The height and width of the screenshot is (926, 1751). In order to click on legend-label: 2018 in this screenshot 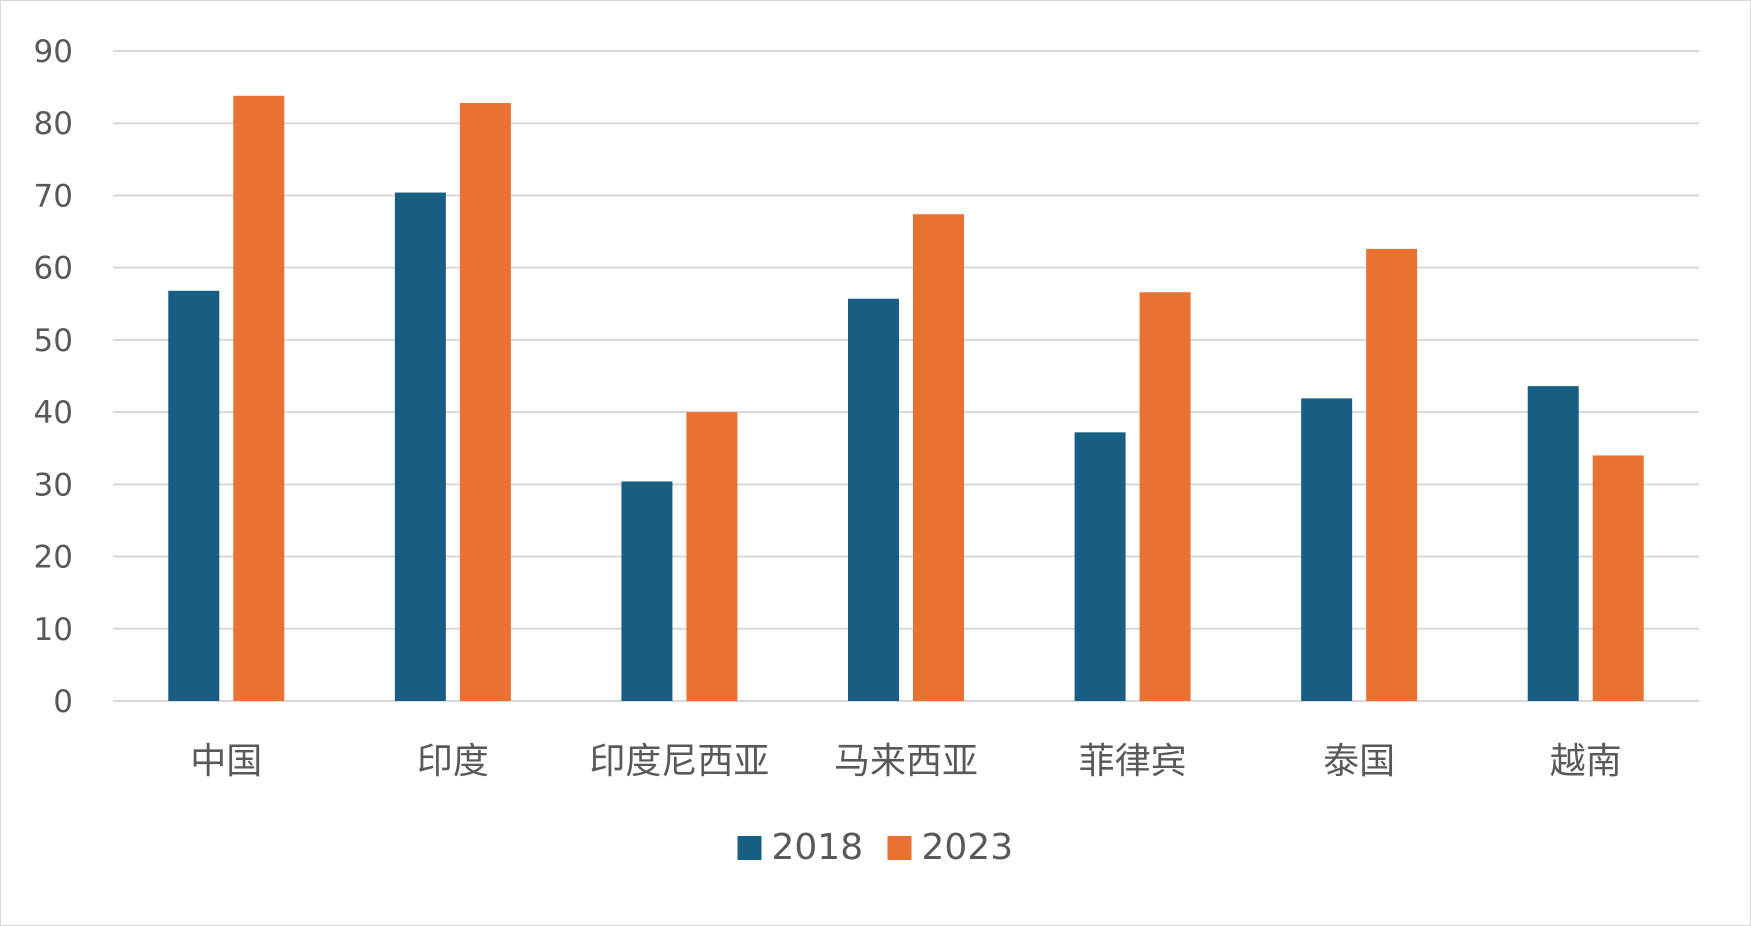, I will do `click(818, 847)`.